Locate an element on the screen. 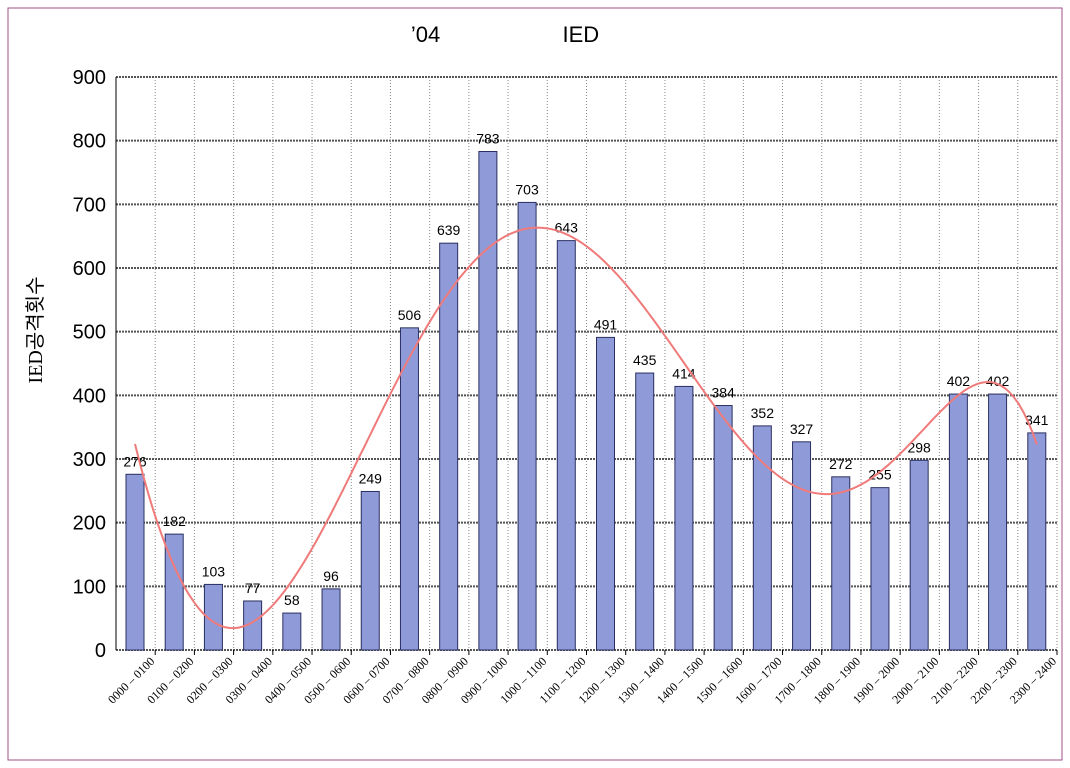 The height and width of the screenshot is (768, 1070). value-label: 384 is located at coordinates (723, 393).